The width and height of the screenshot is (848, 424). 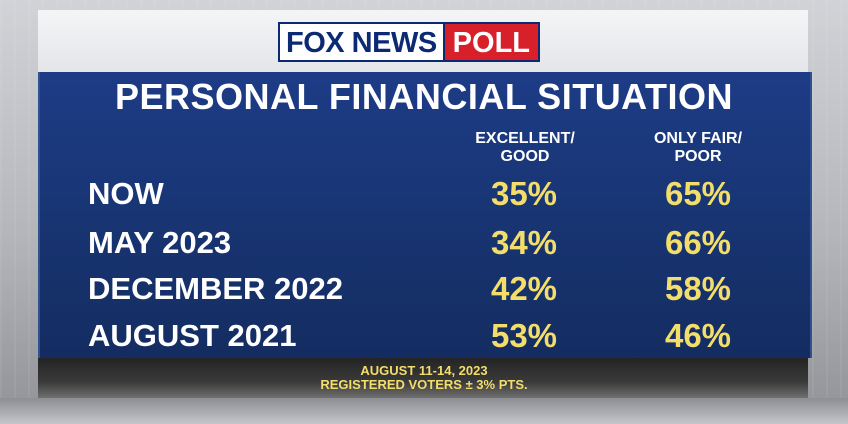 I want to click on logo-poll: POLL, so click(x=491, y=42).